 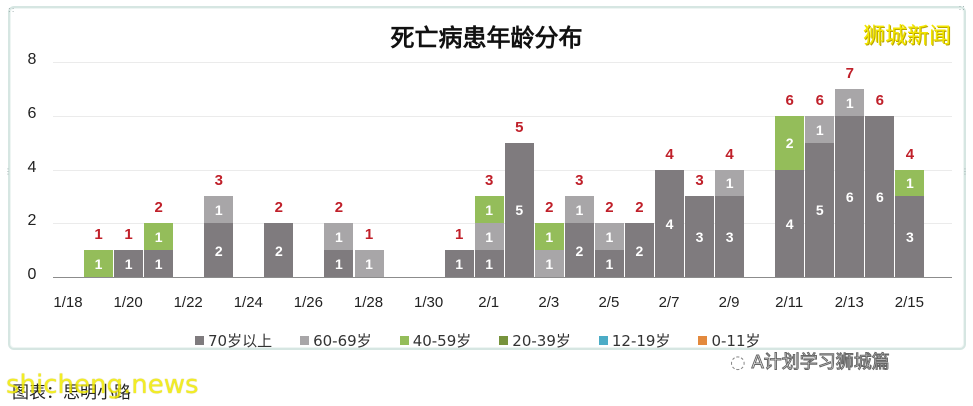 I want to click on x-tick-label: 1/28, so click(x=368, y=302).